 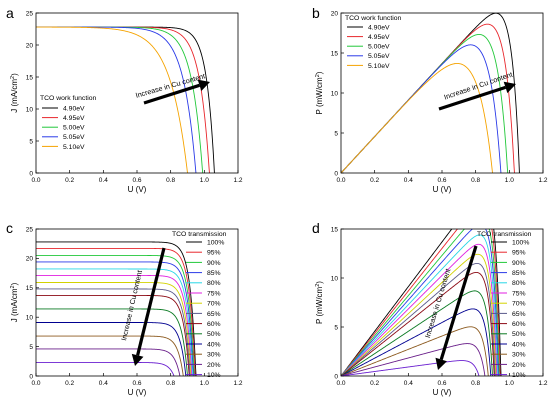 I want to click on panel-letter: a, so click(x=10, y=13).